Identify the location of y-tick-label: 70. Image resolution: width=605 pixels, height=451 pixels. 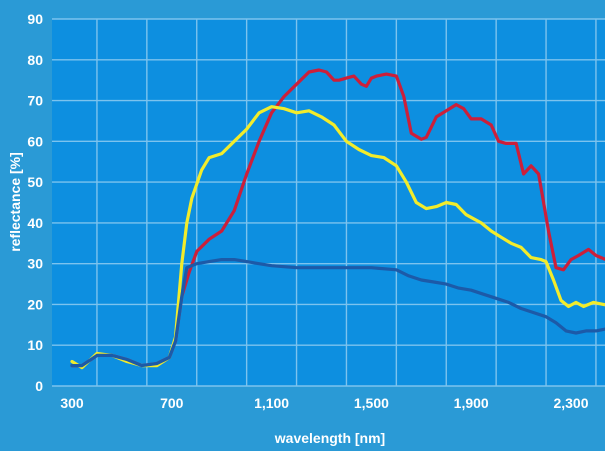
(35, 101).